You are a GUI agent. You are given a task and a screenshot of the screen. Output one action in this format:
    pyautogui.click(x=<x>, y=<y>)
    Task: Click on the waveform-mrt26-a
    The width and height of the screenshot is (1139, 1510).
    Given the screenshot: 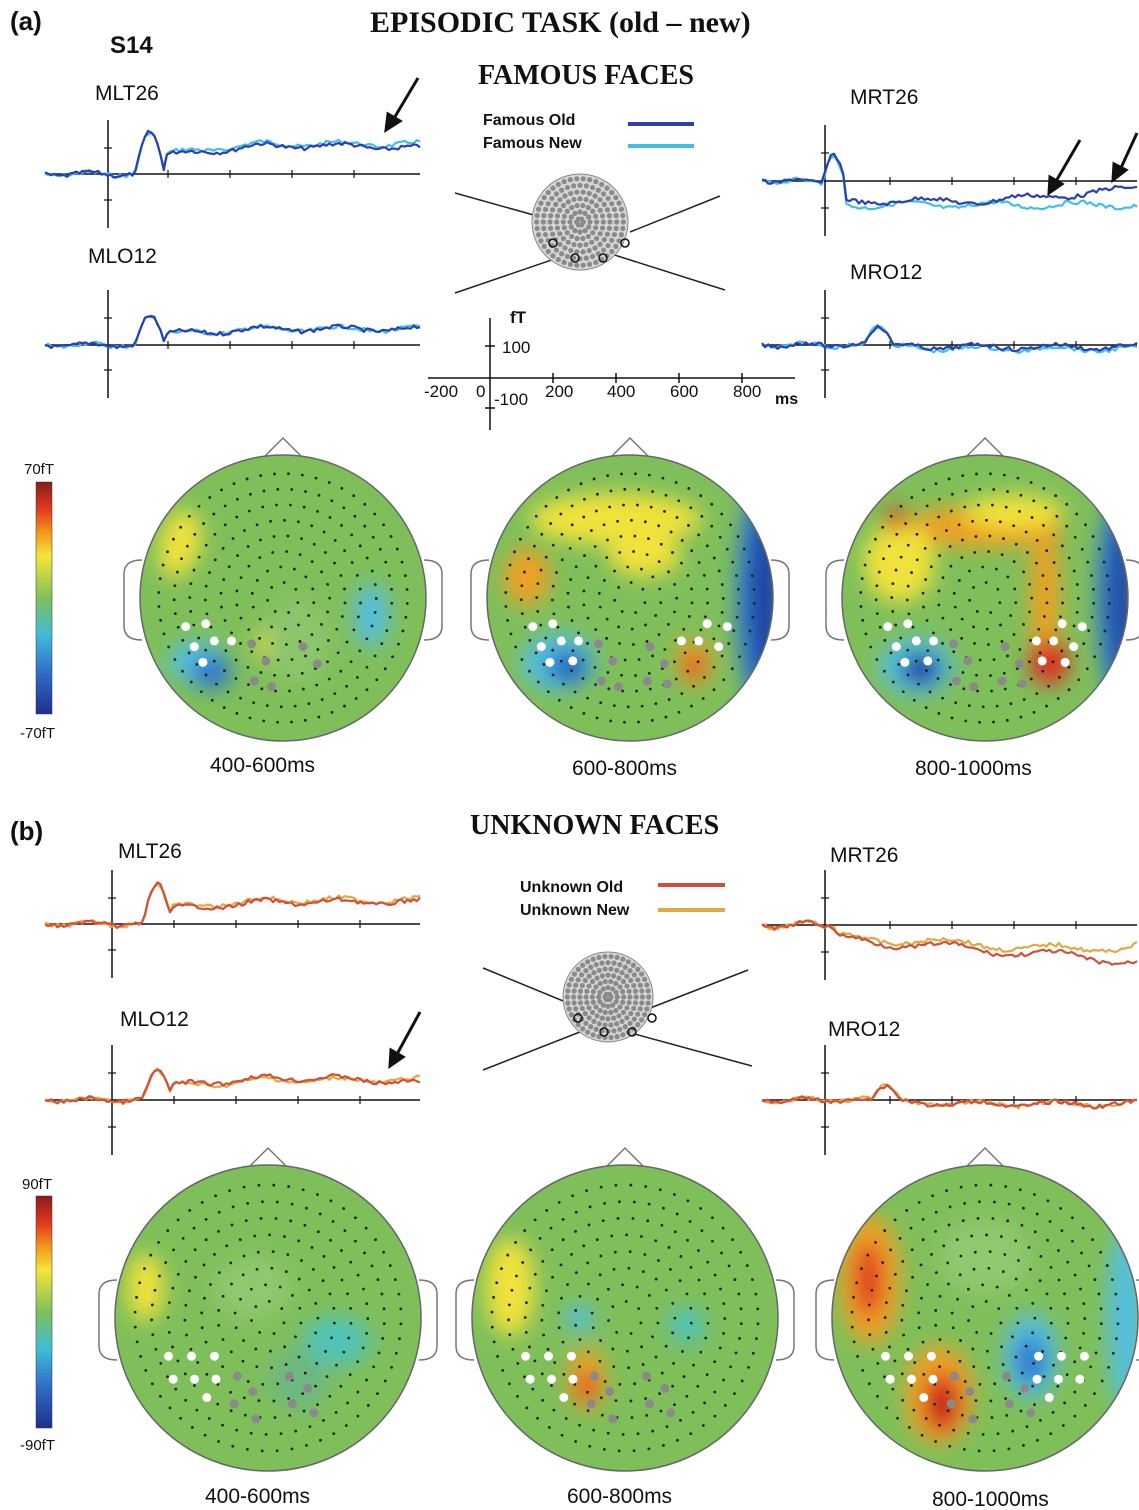 What is the action you would take?
    pyautogui.click(x=949, y=180)
    